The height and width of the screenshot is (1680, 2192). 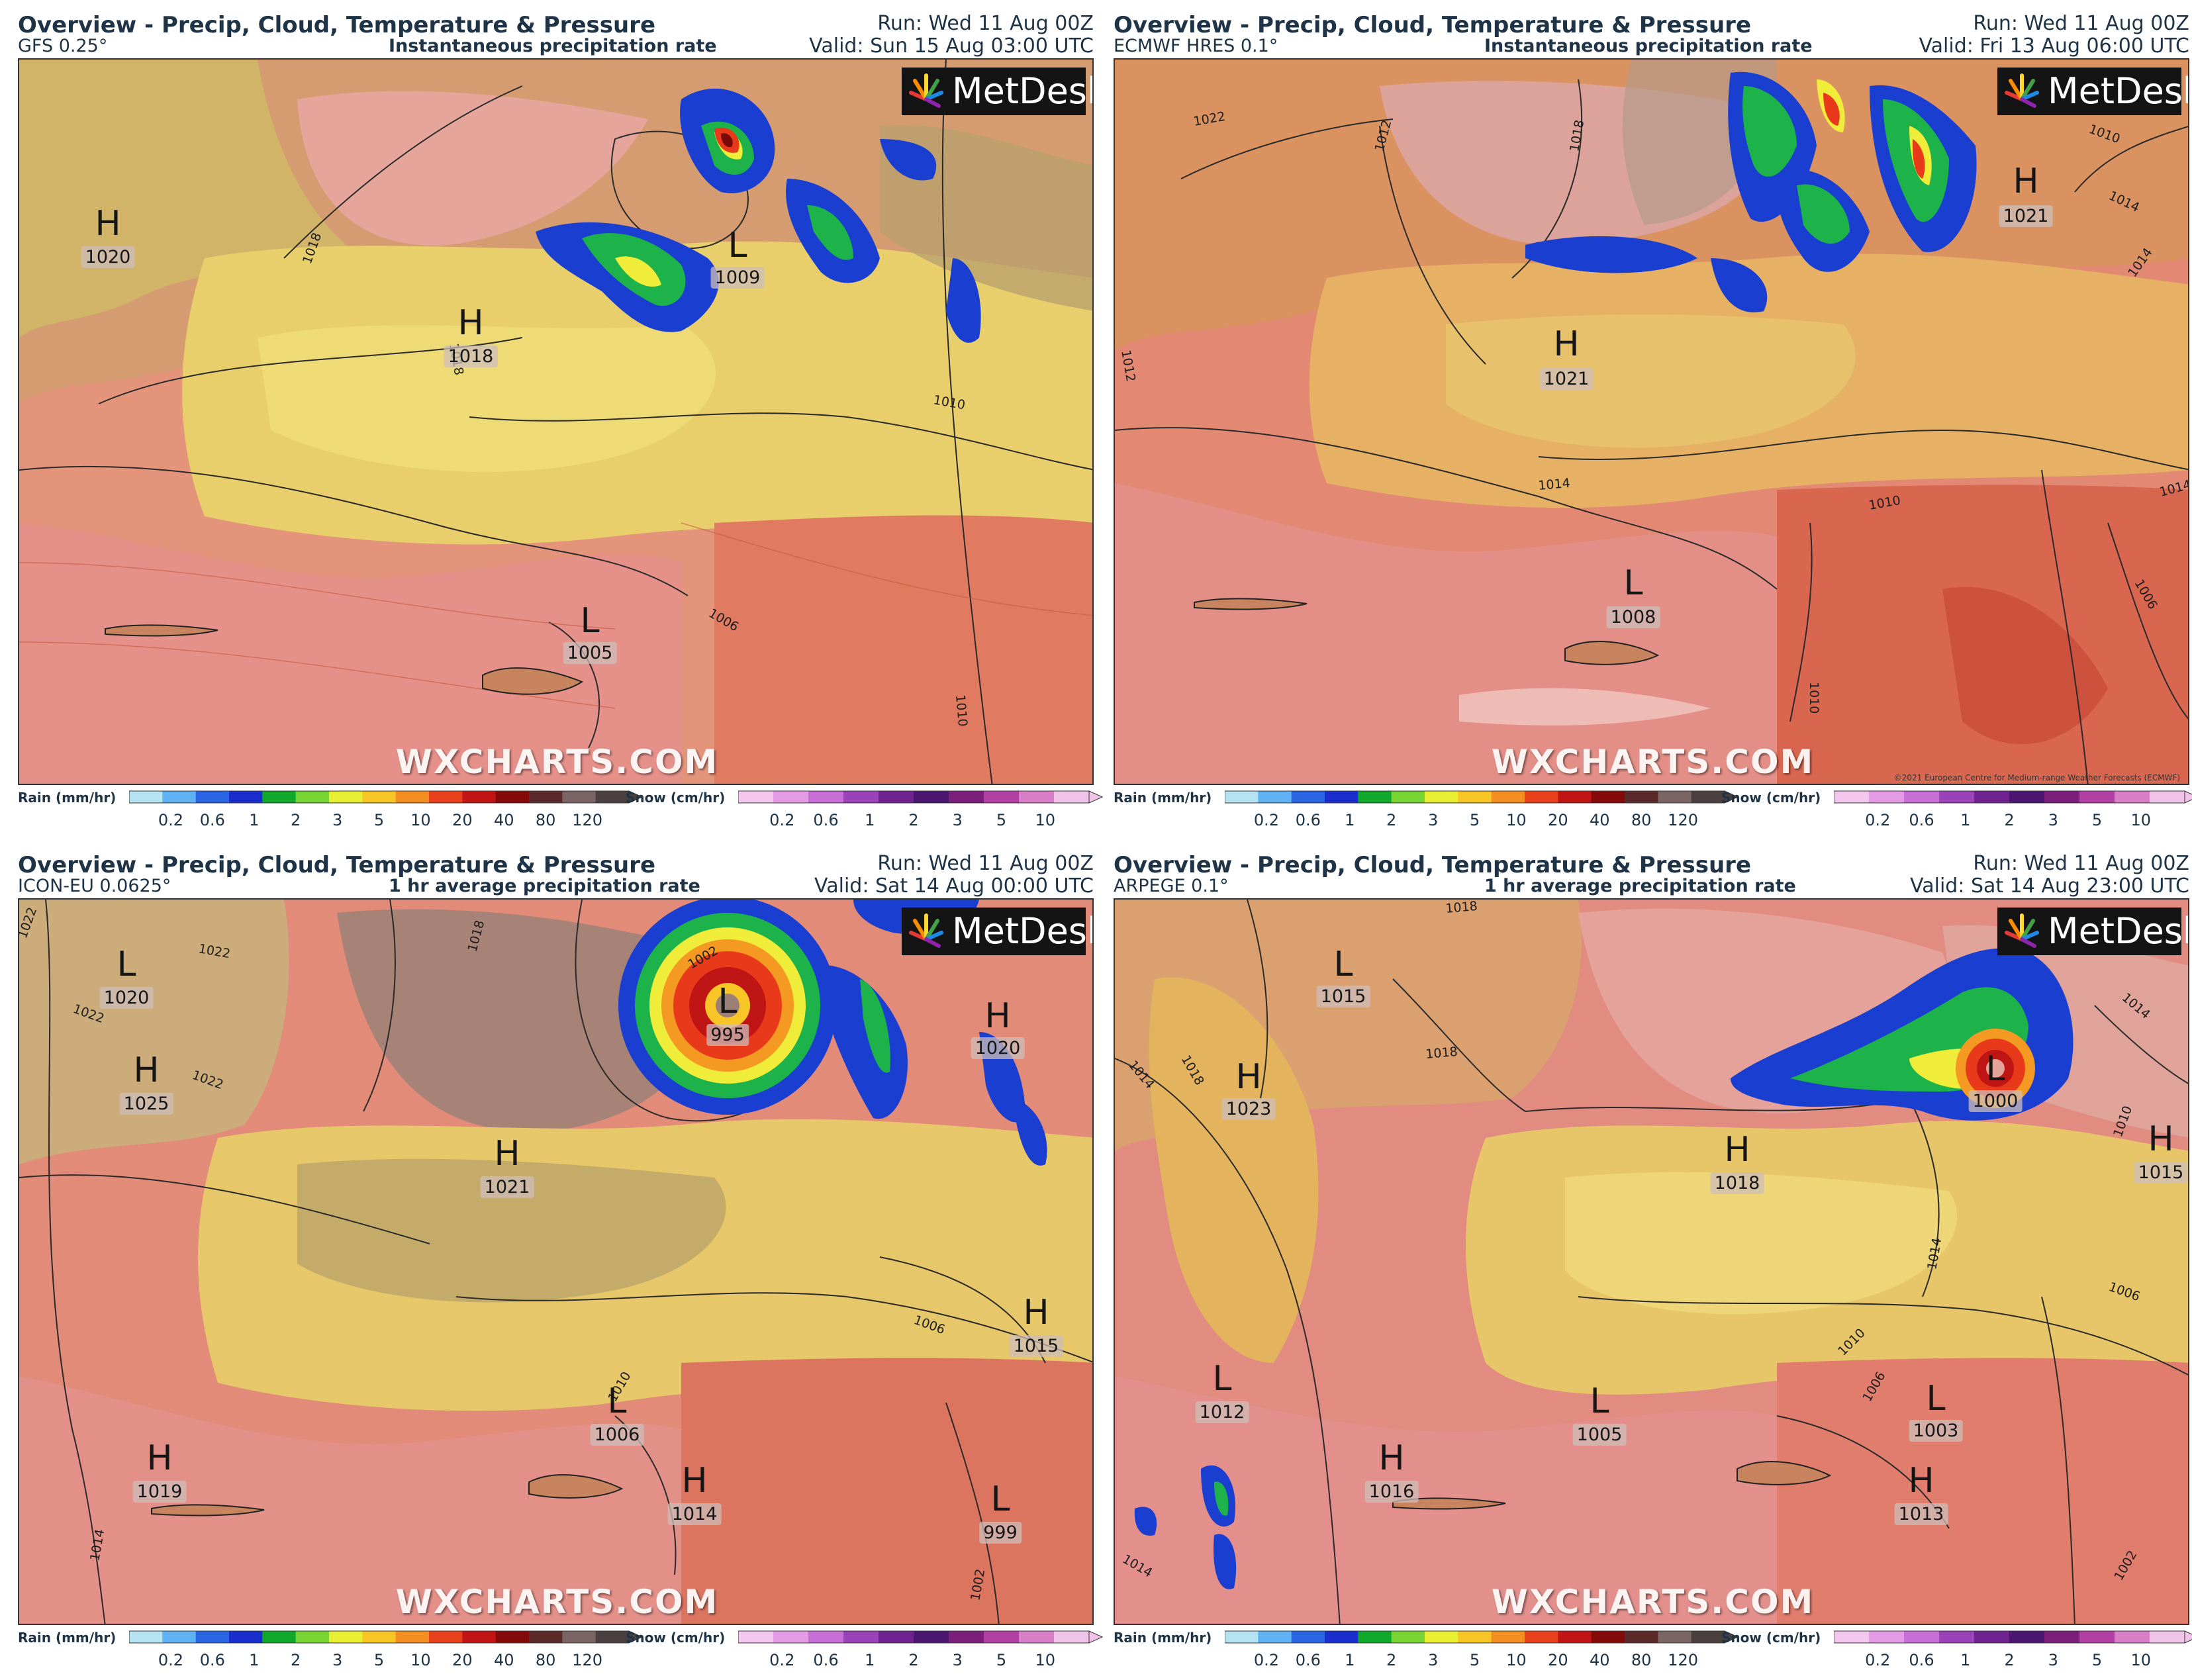 I want to click on precip-subtitle: Instantaneous precipitation rate, so click(x=1648, y=46).